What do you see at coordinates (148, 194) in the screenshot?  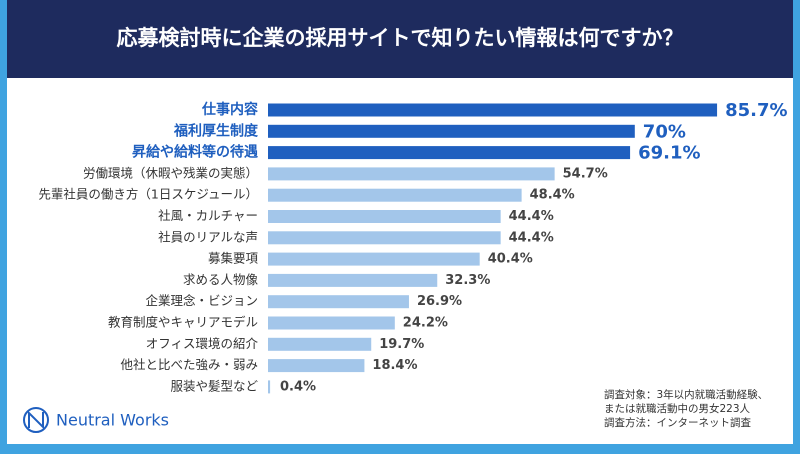 I see `category-label: 先輩社員の働き方（1日スケジュール）` at bounding box center [148, 194].